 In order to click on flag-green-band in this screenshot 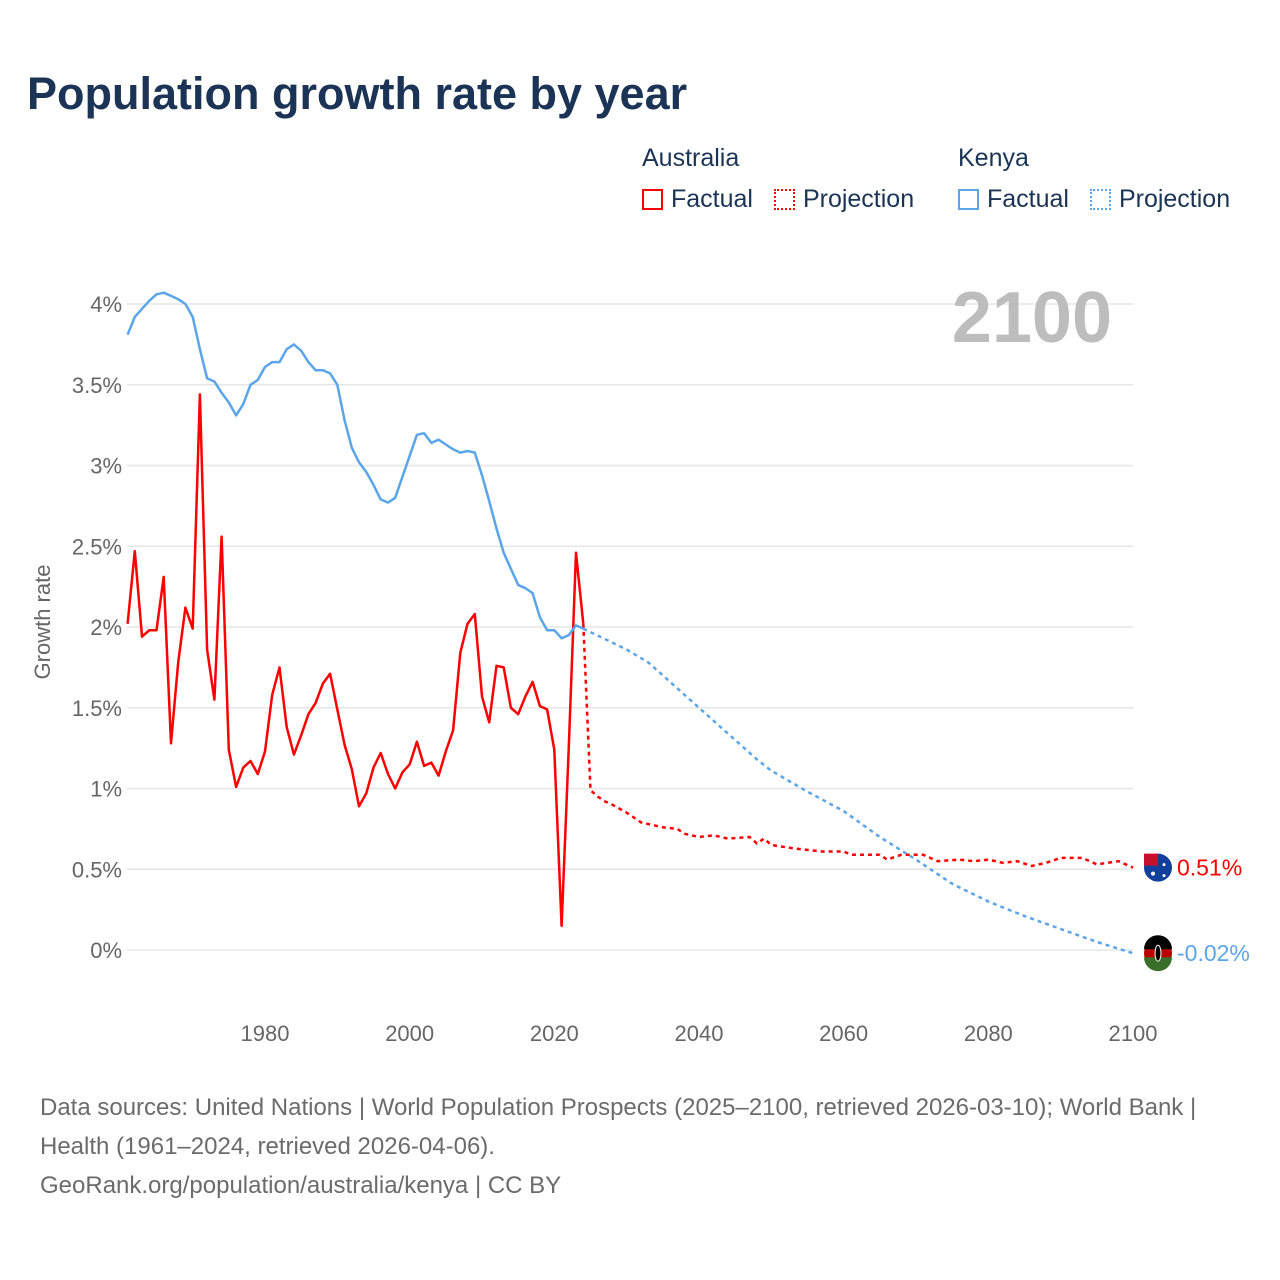, I will do `click(1158, 964)`.